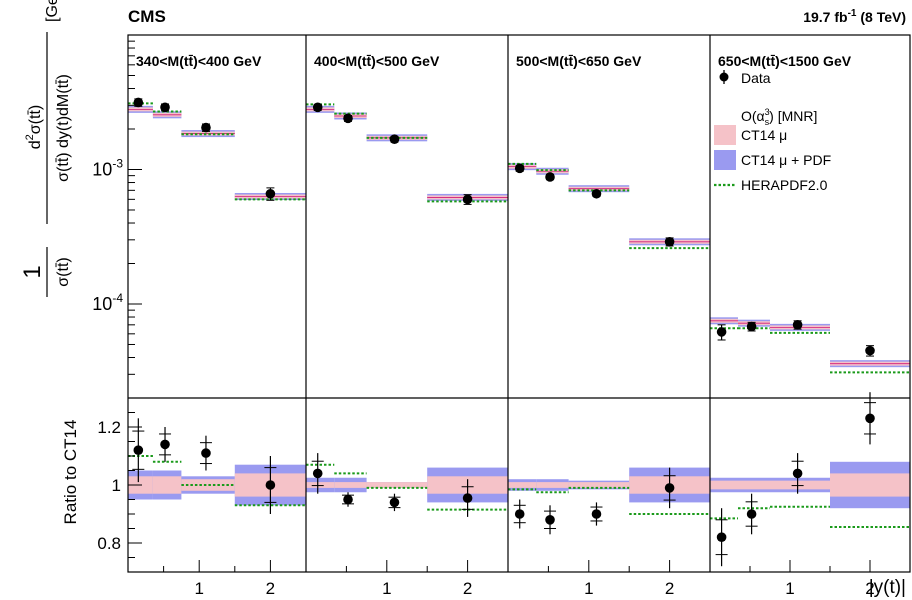  I want to click on panel-label: 340<M(tt̄)<400 GeV, so click(199, 61).